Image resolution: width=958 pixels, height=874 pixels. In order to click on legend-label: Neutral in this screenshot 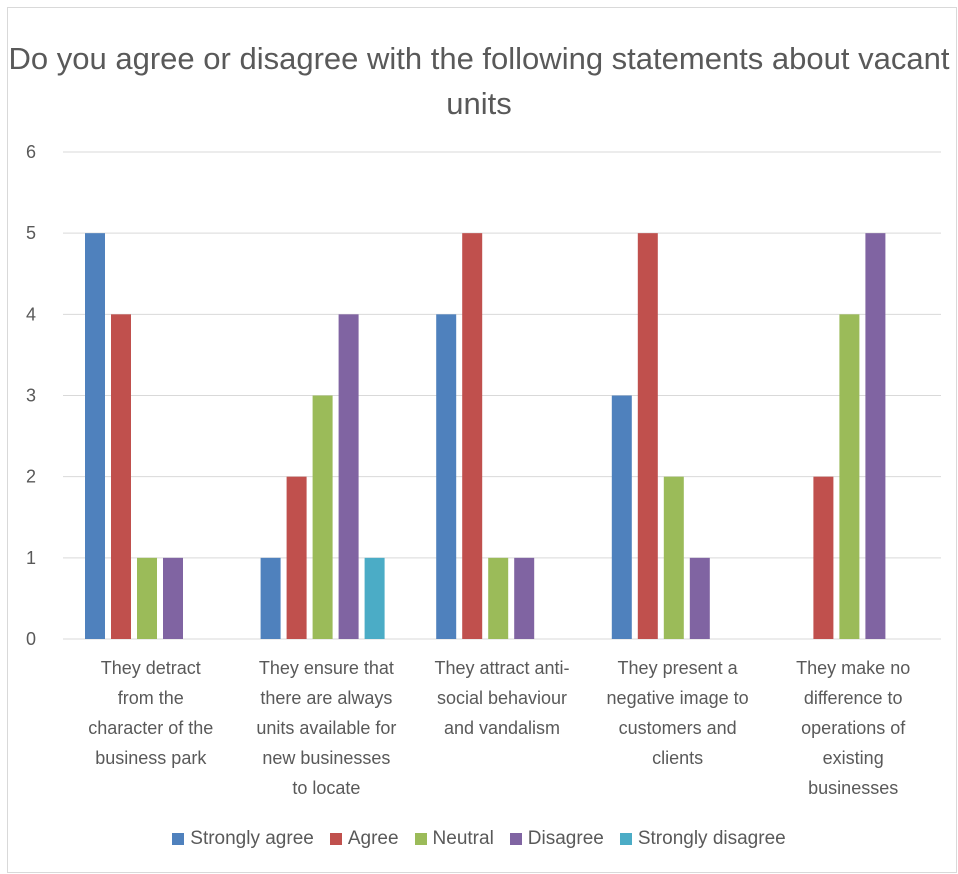, I will do `click(463, 838)`.